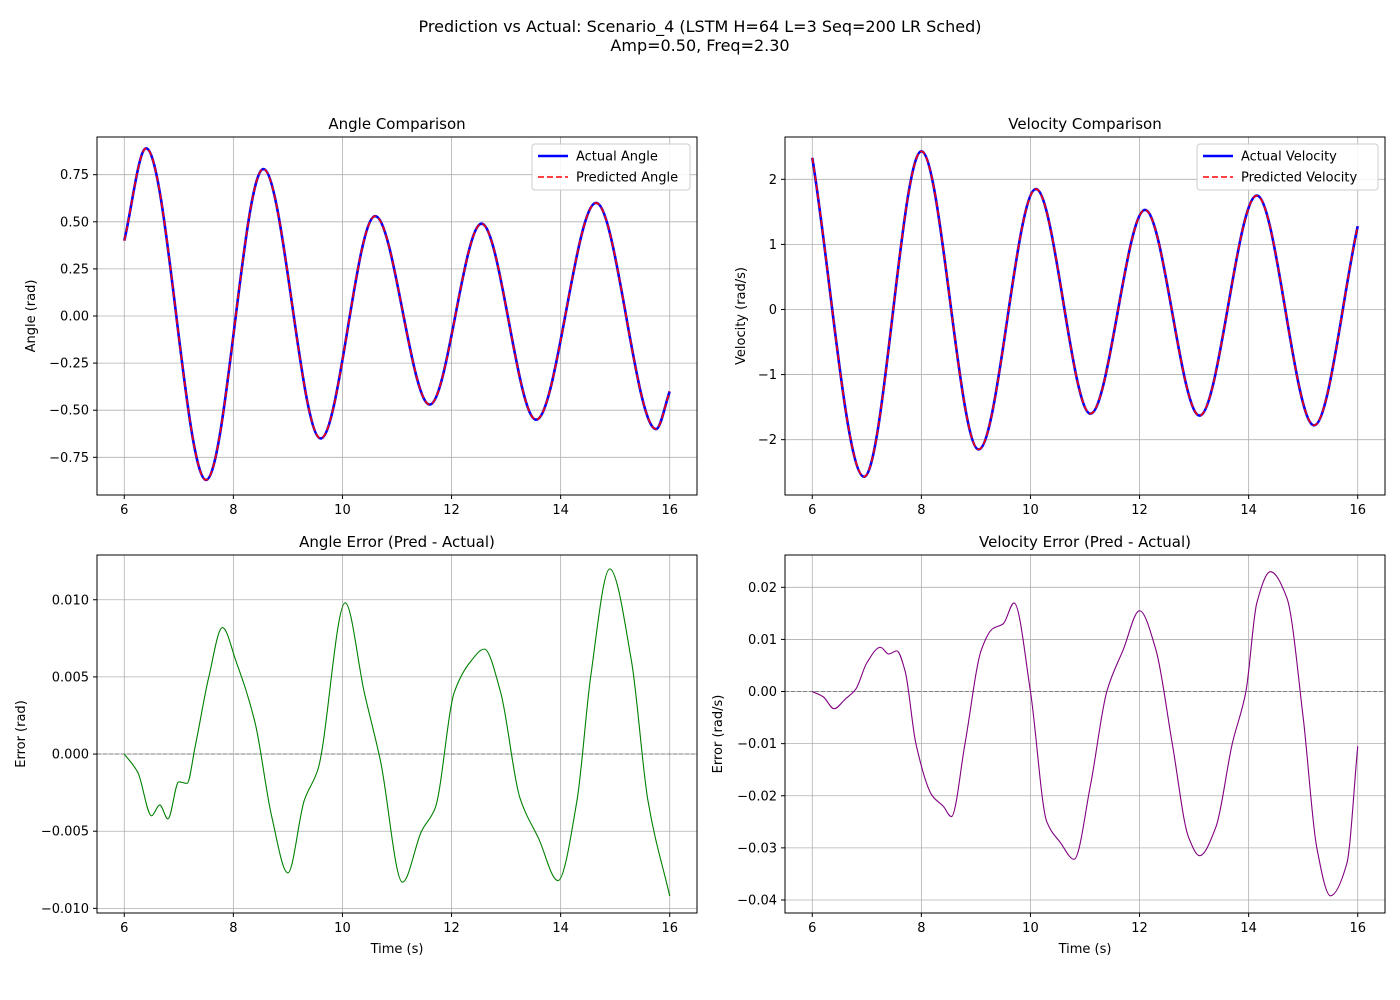 Image resolution: width=1400 pixels, height=1000 pixels. What do you see at coordinates (767, 440) in the screenshot?
I see `velocity-y-tick-label: −2` at bounding box center [767, 440].